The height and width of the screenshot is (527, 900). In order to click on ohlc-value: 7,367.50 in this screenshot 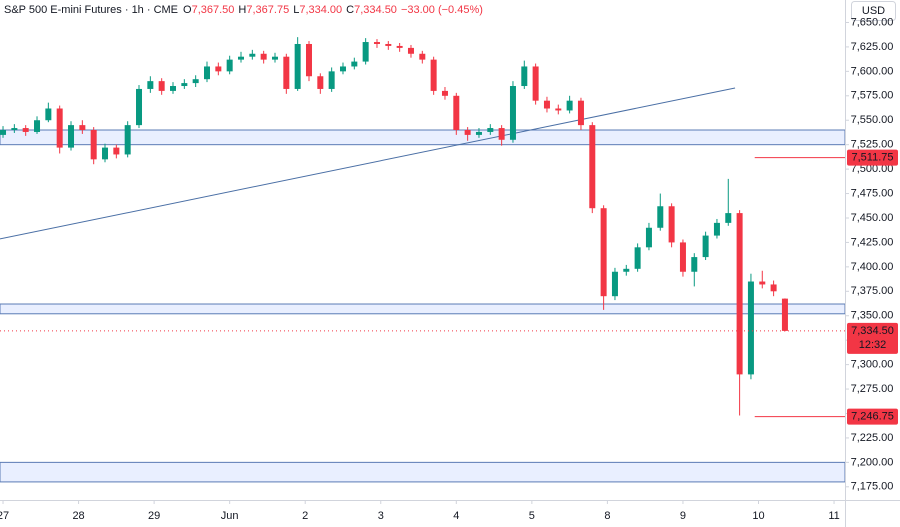, I will do `click(213, 10)`.